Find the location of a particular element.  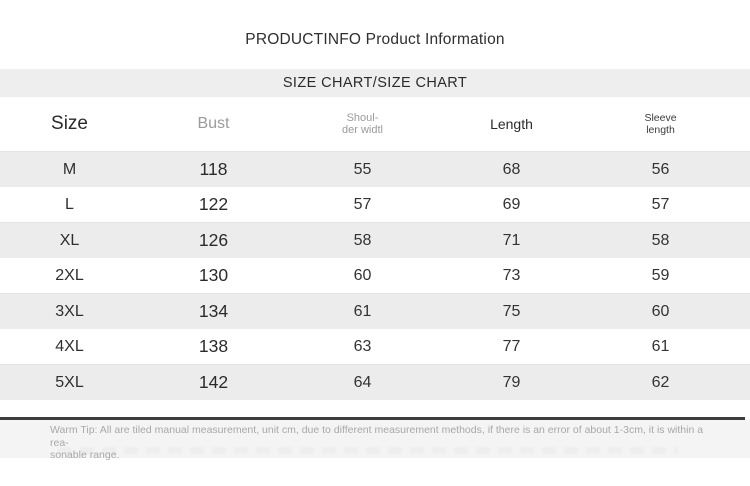

cell-shoulder: 60 is located at coordinates (362, 275).